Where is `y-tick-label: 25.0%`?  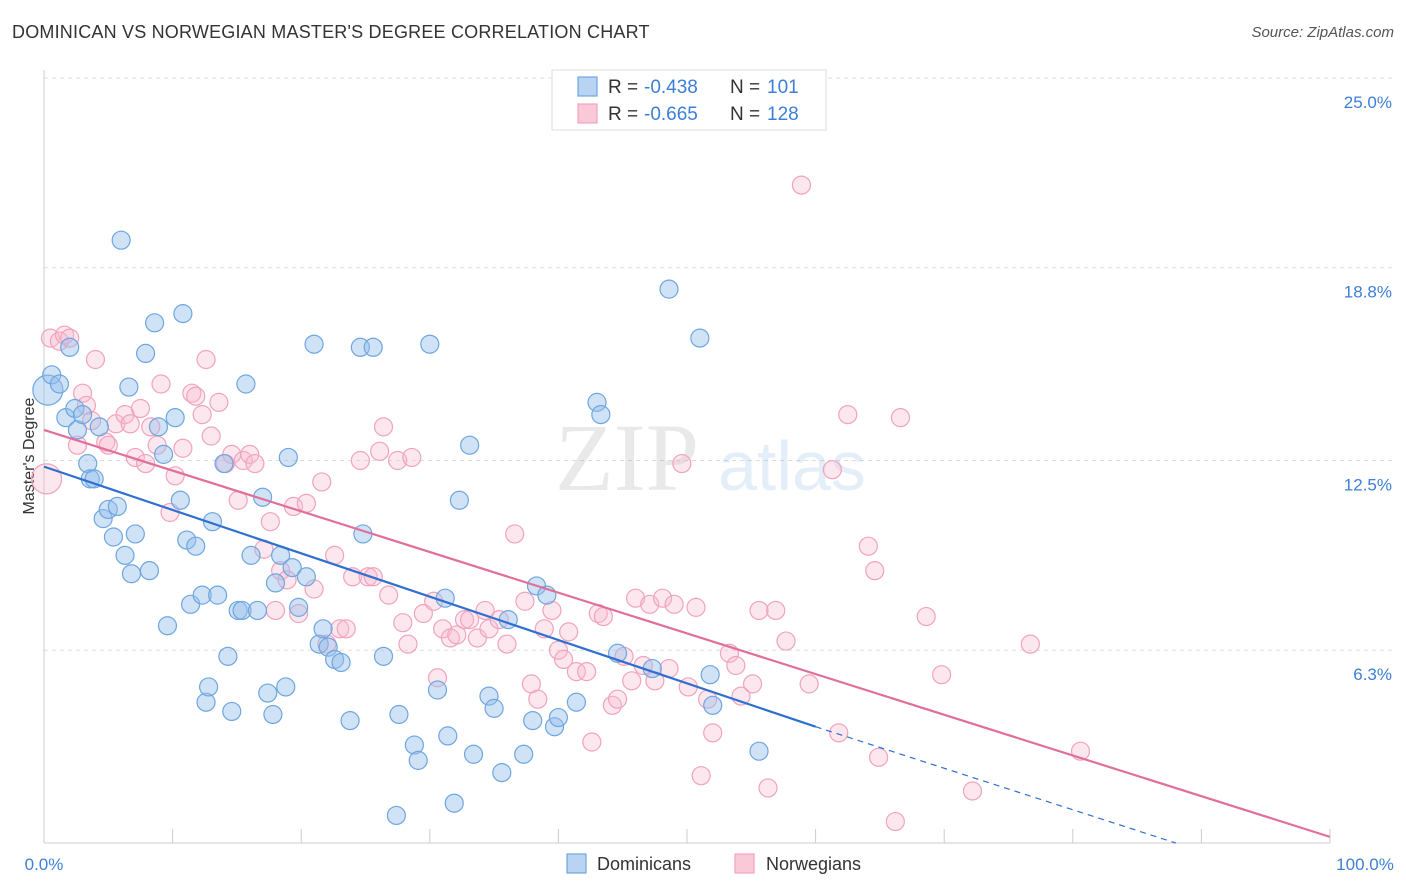 y-tick-label: 25.0% is located at coordinates (1368, 102).